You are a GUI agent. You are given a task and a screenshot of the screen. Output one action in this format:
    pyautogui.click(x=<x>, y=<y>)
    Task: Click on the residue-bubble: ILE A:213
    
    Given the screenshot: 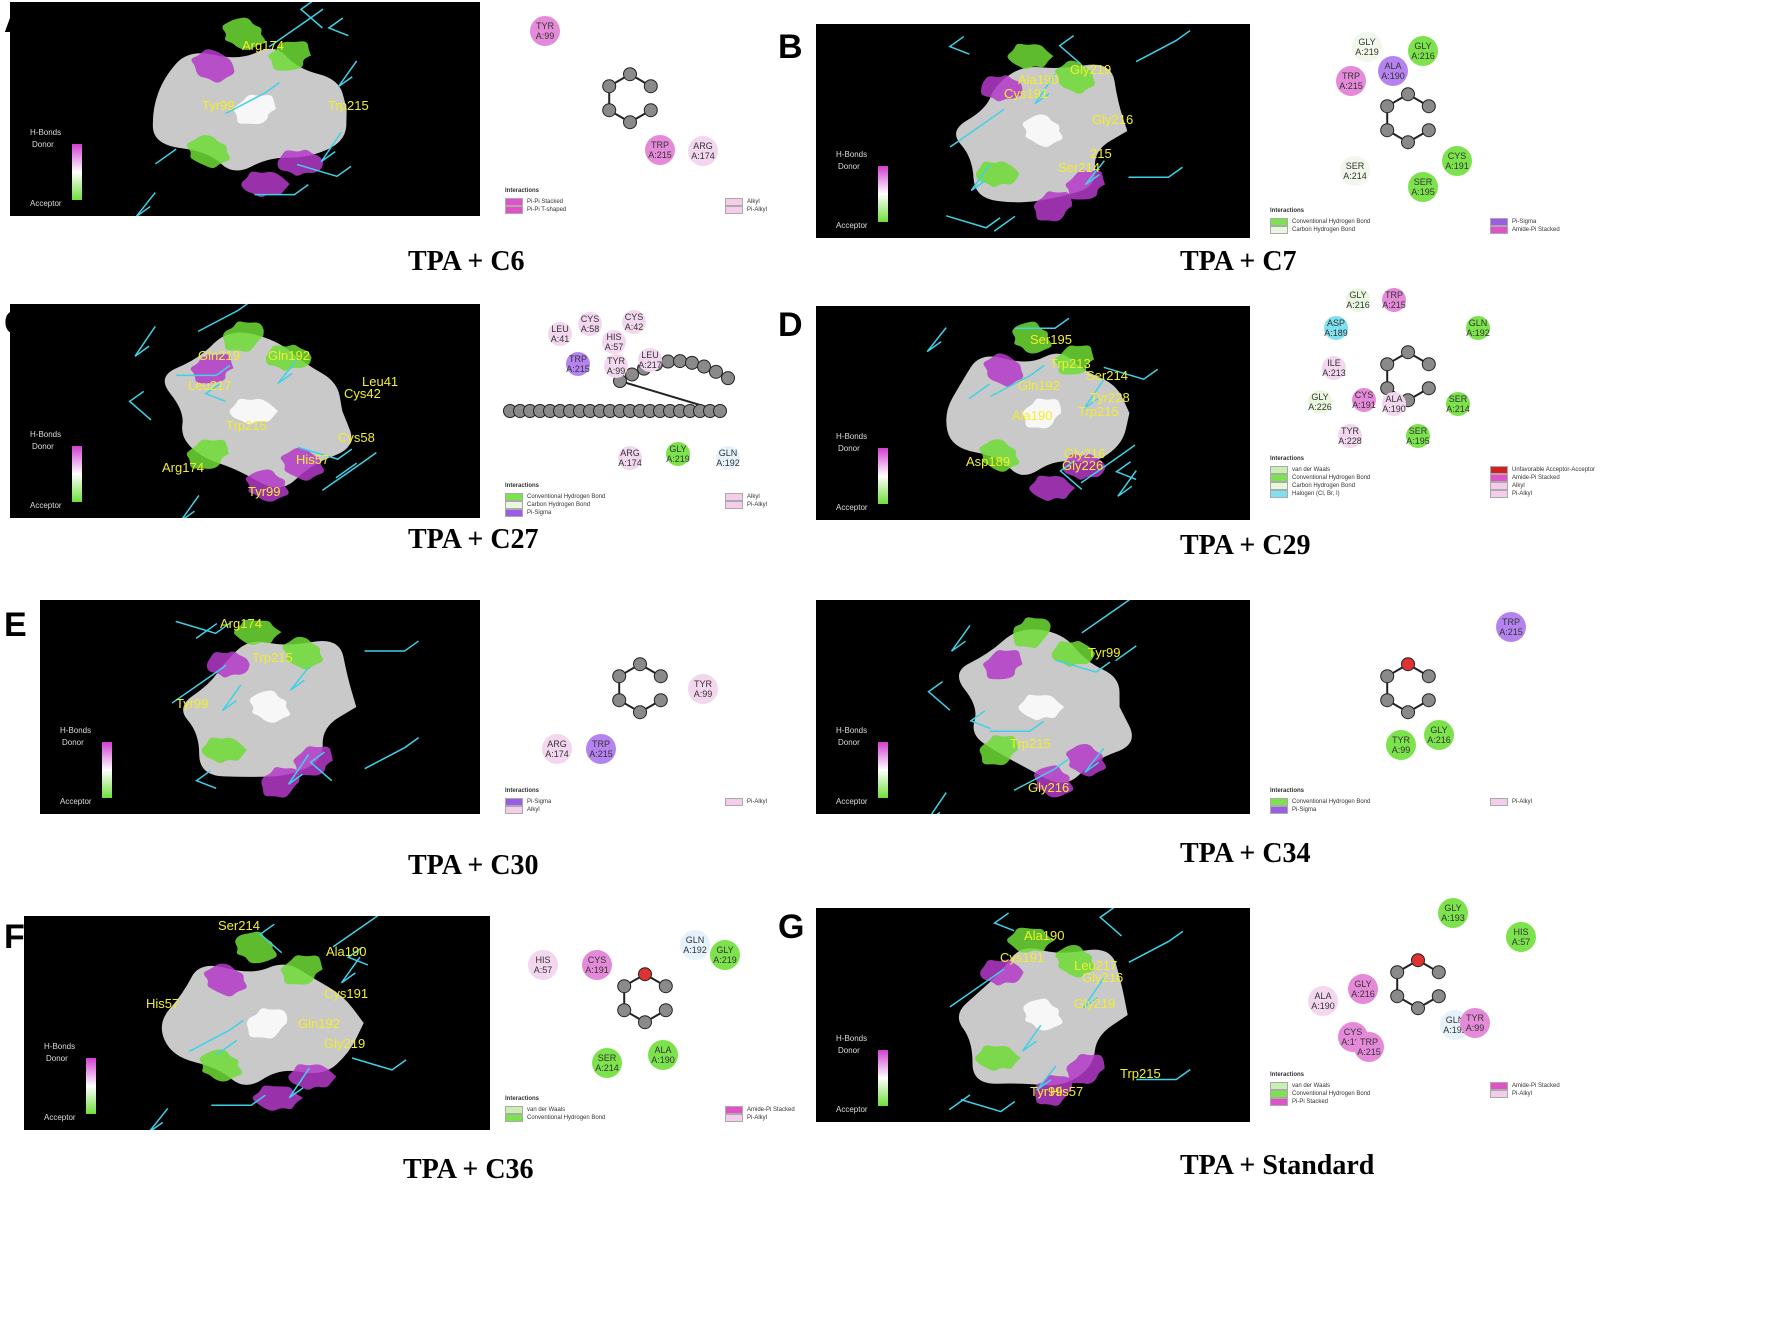 What is the action you would take?
    pyautogui.click(x=1334, y=368)
    